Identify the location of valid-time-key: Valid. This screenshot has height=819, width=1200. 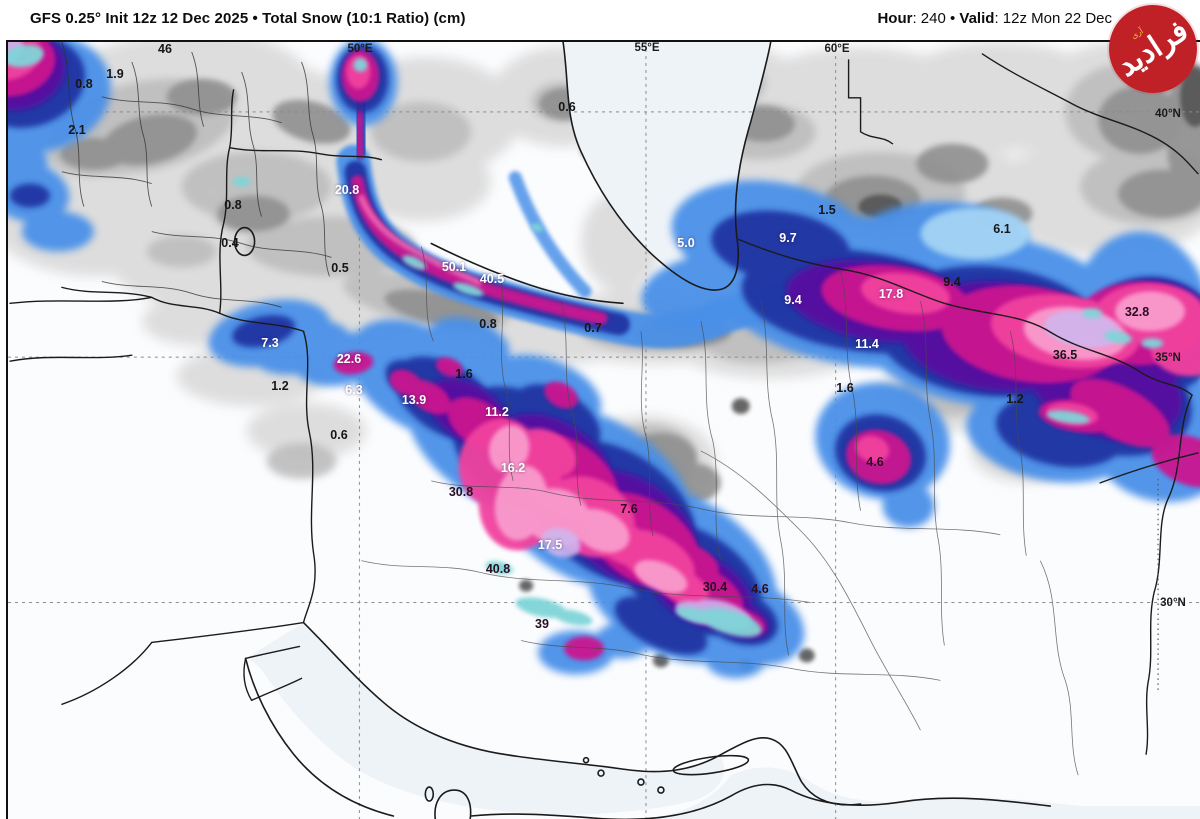
(977, 18).